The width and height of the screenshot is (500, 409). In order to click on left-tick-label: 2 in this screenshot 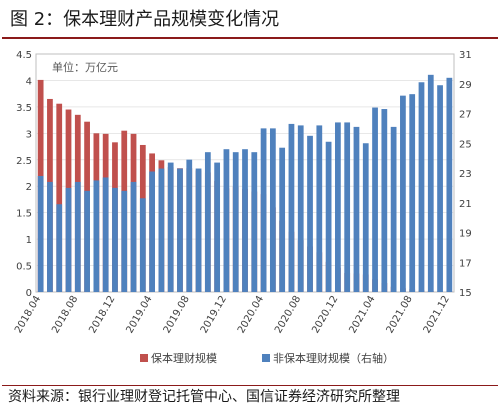, I will do `click(29, 187)`.